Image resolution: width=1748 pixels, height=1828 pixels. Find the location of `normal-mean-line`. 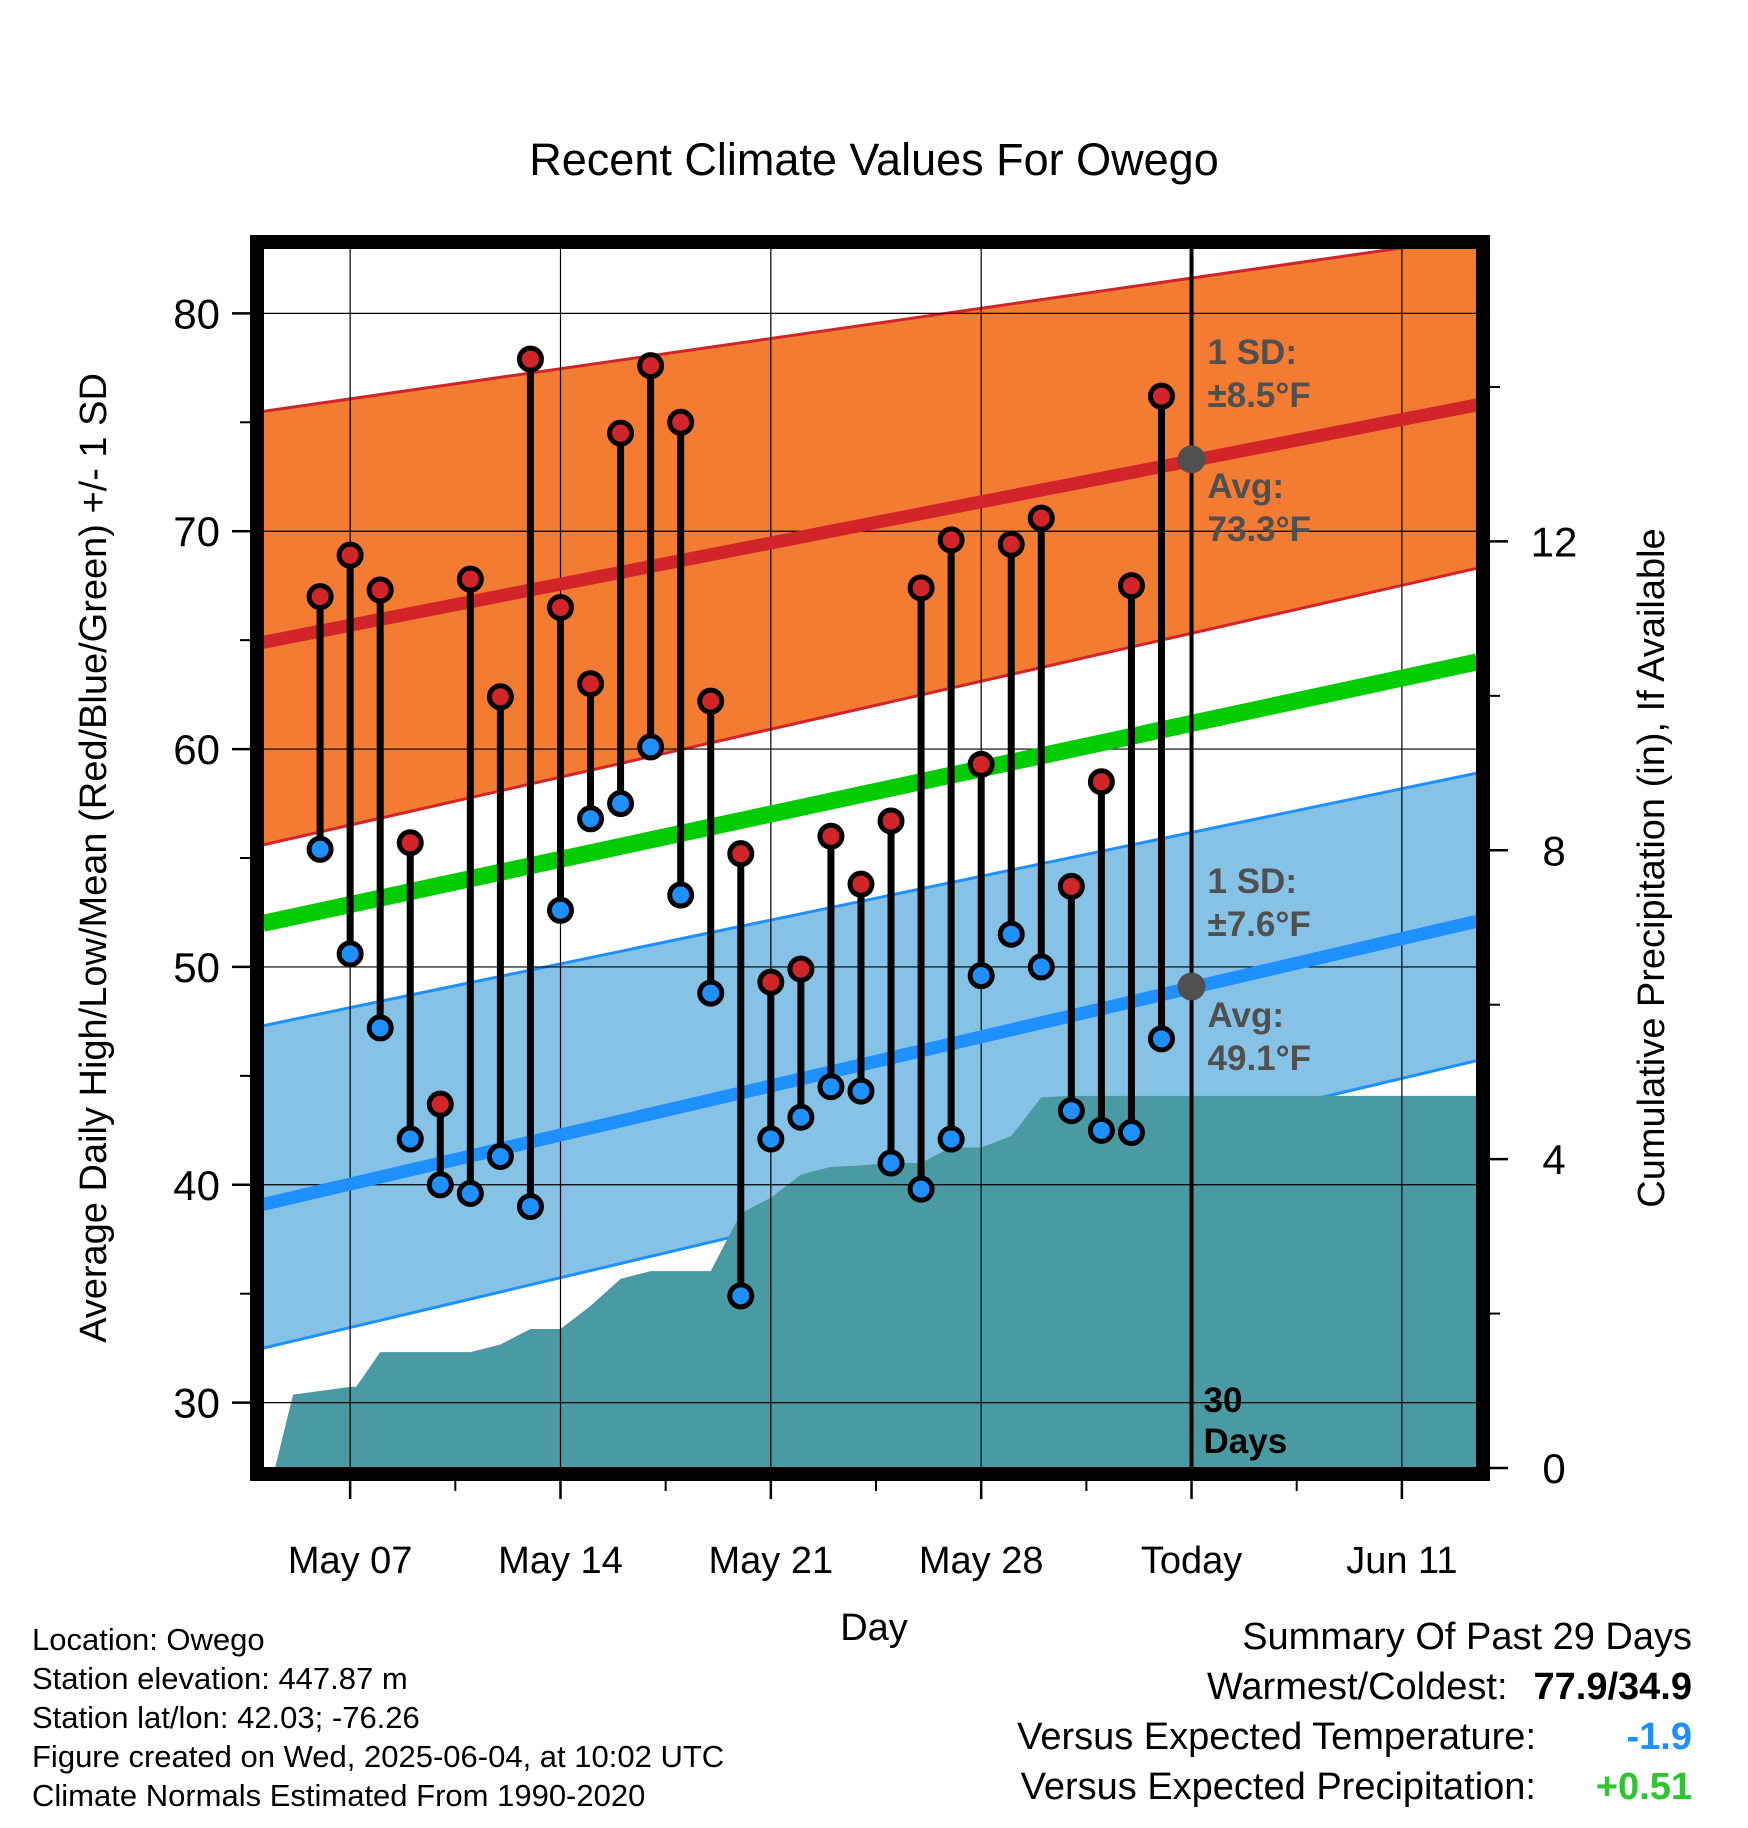

normal-mean-line is located at coordinates (870, 792).